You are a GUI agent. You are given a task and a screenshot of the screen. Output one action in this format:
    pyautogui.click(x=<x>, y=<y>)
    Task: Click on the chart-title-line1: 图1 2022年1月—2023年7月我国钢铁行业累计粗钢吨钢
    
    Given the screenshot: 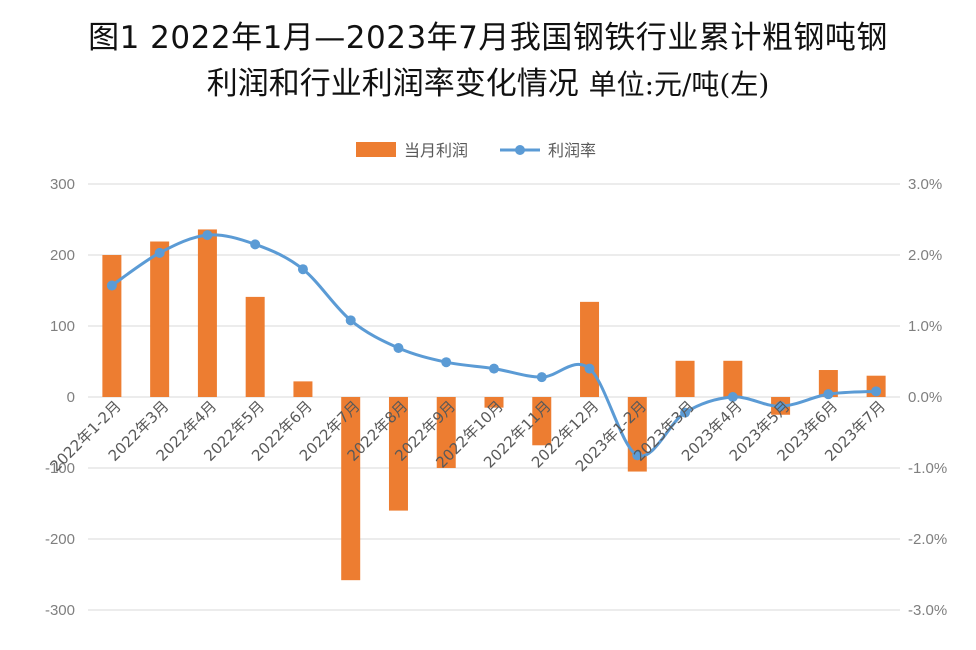 What is the action you would take?
    pyautogui.click(x=488, y=38)
    